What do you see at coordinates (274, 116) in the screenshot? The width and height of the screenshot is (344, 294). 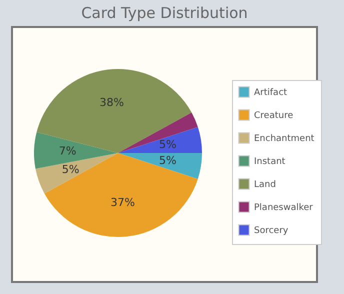 I see `legend-label: Creature` at bounding box center [274, 116].